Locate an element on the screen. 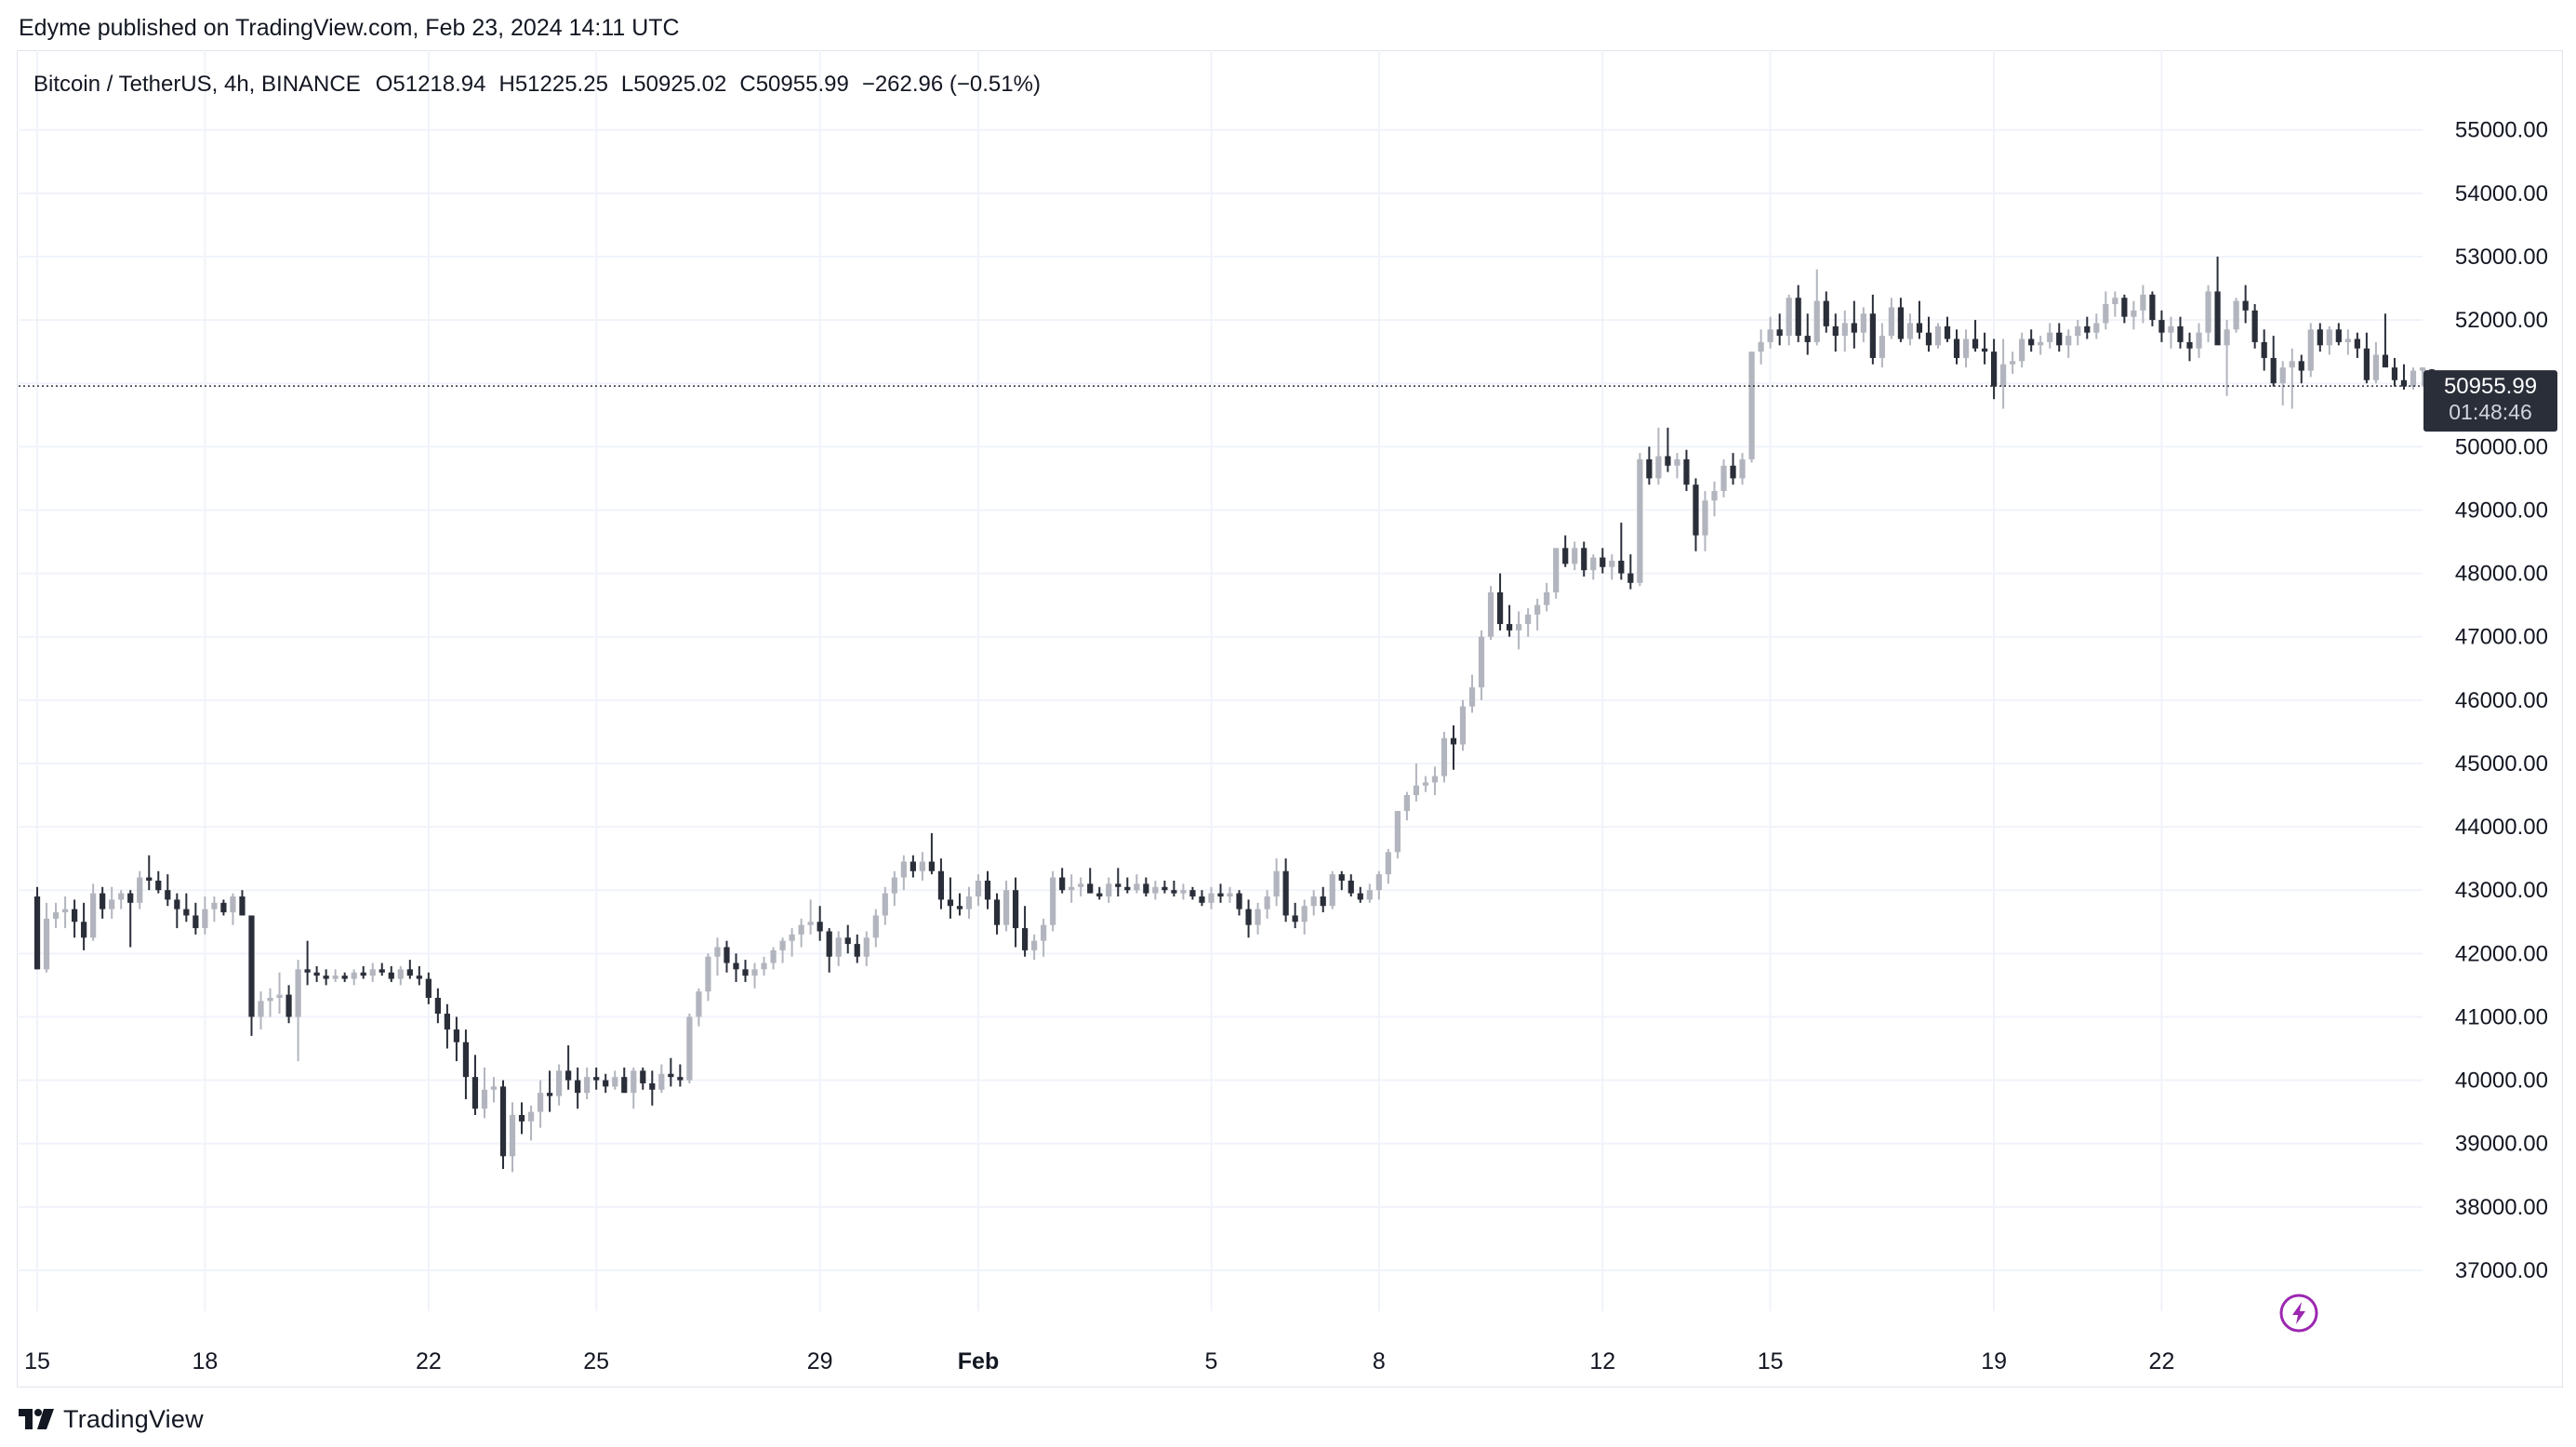  tradingview-logo: TradingView is located at coordinates (111, 1419).